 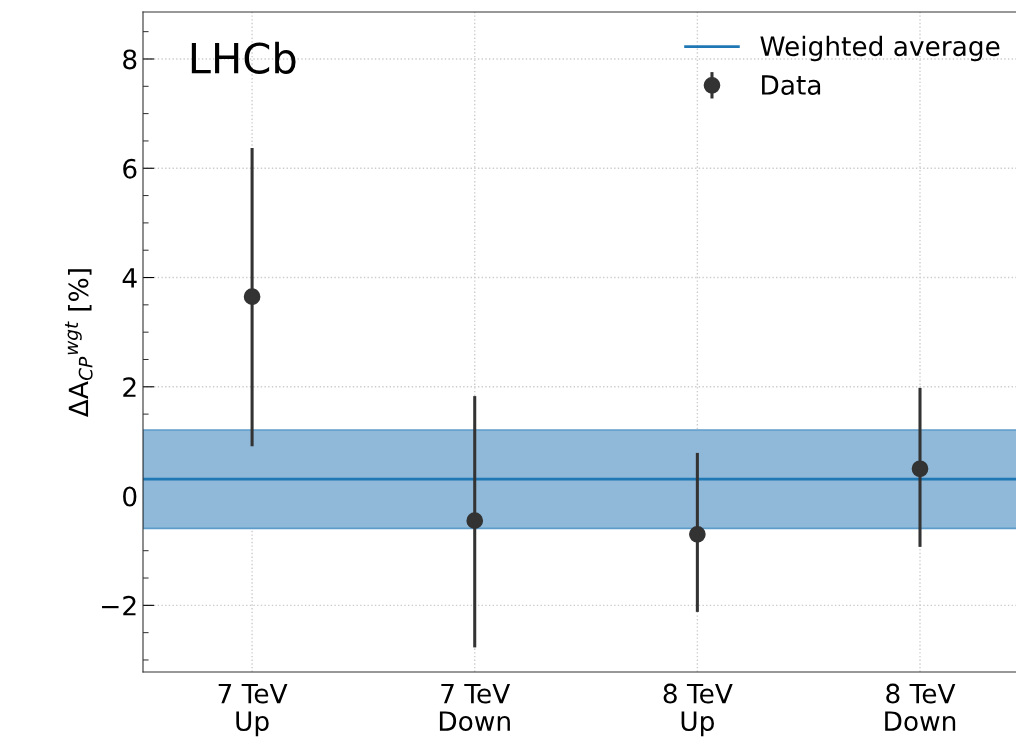 What do you see at coordinates (130, 168) in the screenshot?
I see `y-tick-label: 6` at bounding box center [130, 168].